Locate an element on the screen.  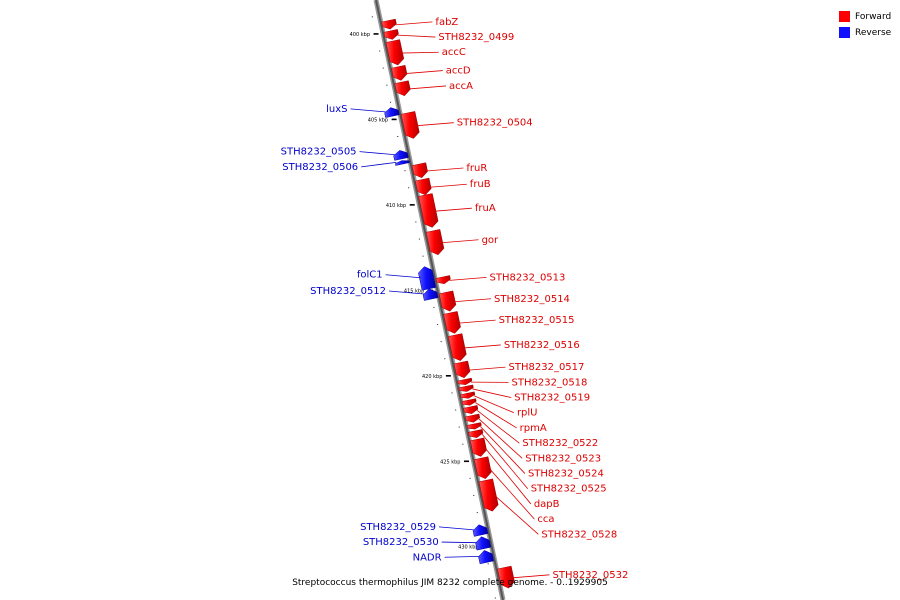
gene-accd-arrow is located at coordinates (399, 73).